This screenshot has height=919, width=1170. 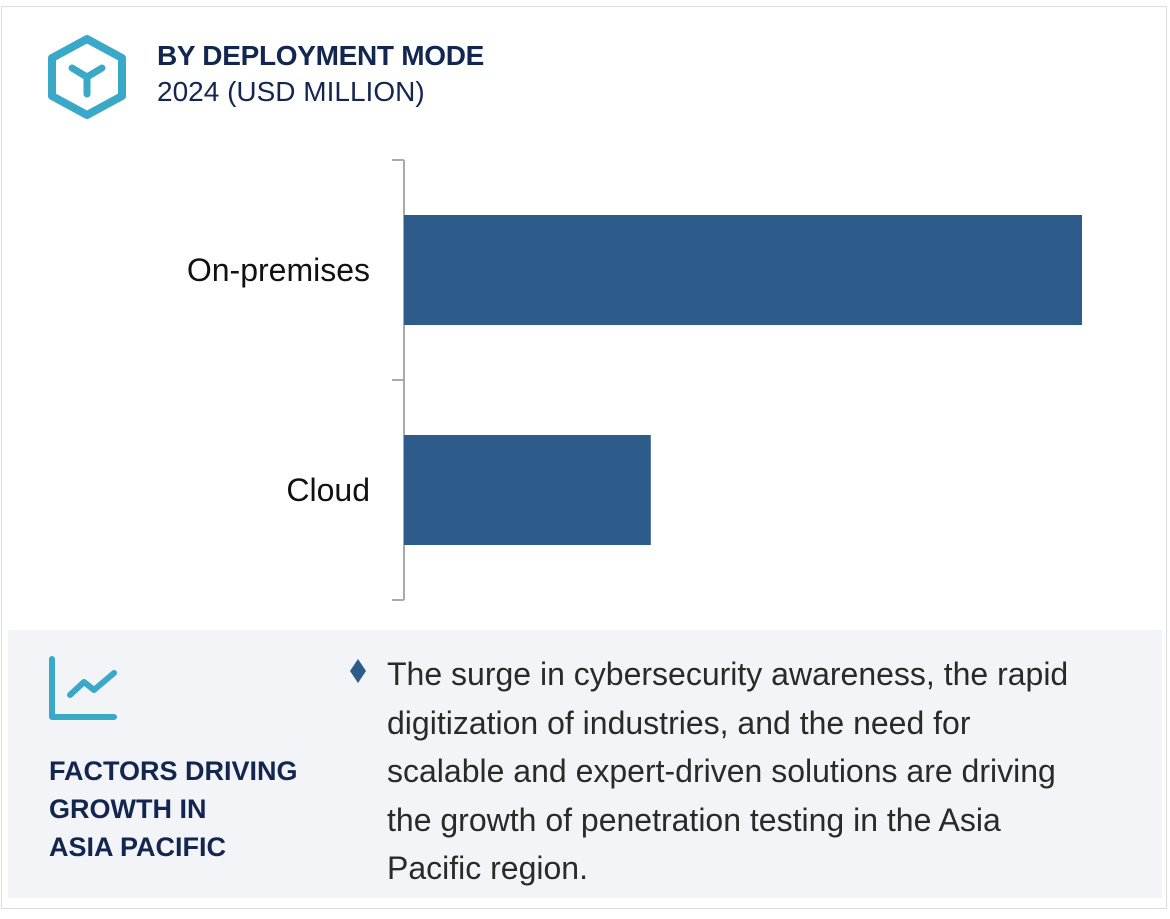 I want to click on factors-heading: FACTORS DRIVING GROWTH IN ASIA PACIFIC, so click(x=173, y=809).